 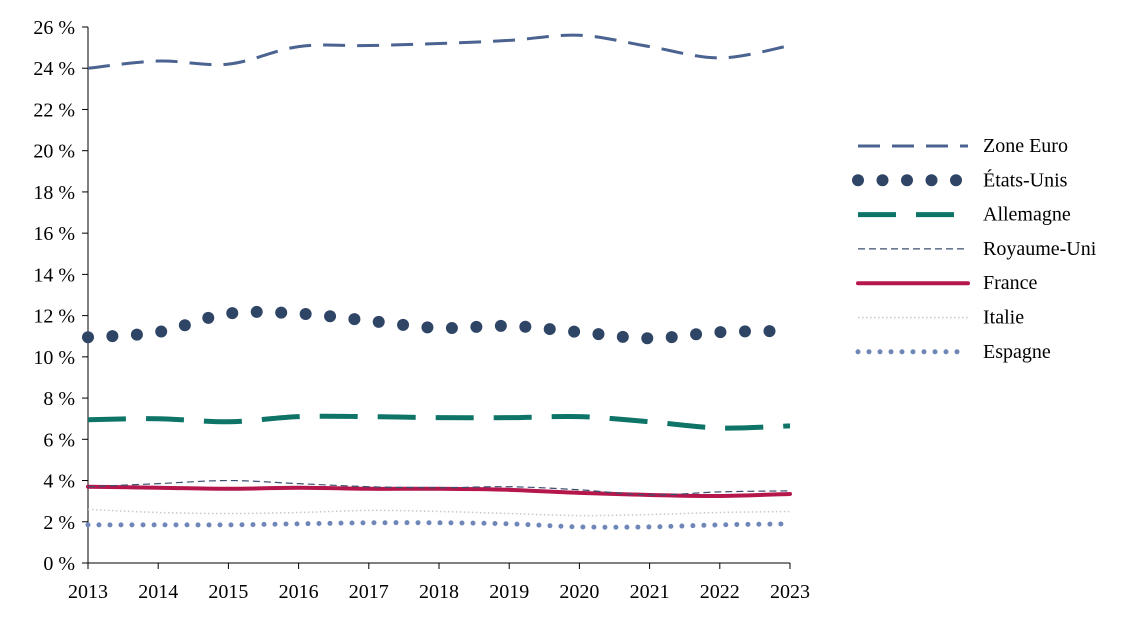 What do you see at coordinates (54, 193) in the screenshot?
I see `y-tick-label: 18 %` at bounding box center [54, 193].